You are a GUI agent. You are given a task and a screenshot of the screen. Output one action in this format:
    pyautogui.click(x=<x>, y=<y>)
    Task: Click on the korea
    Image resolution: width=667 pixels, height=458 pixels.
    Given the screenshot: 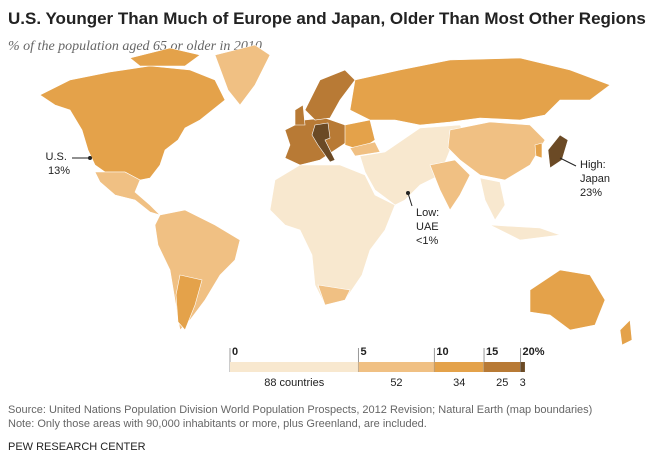 What is the action you would take?
    pyautogui.click(x=538, y=150)
    